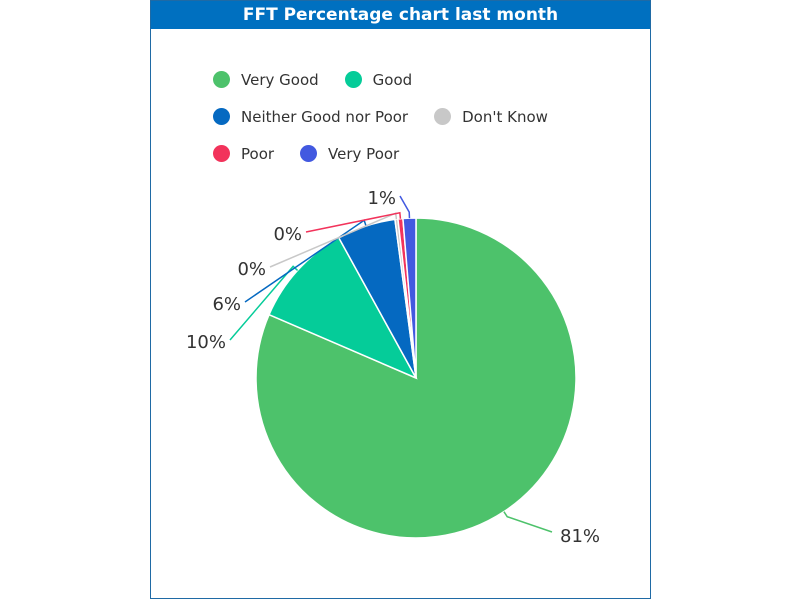  What do you see at coordinates (381, 198) in the screenshot?
I see `data-label: 1%` at bounding box center [381, 198].